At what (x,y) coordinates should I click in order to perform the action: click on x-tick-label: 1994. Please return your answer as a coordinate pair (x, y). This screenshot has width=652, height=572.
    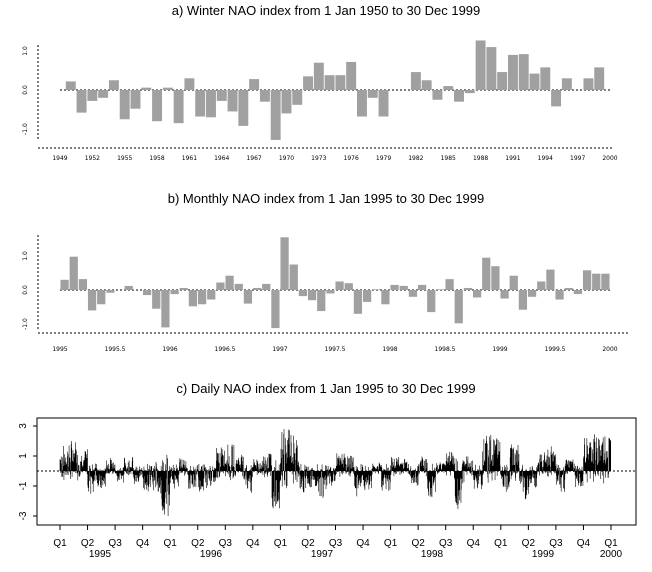
    Looking at the image, I should click on (545, 158).